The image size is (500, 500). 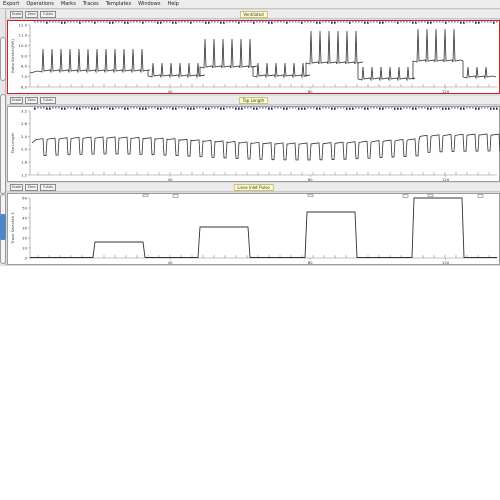 What do you see at coordinates (149, 4) in the screenshot?
I see `menu-windows: Windows` at bounding box center [149, 4].